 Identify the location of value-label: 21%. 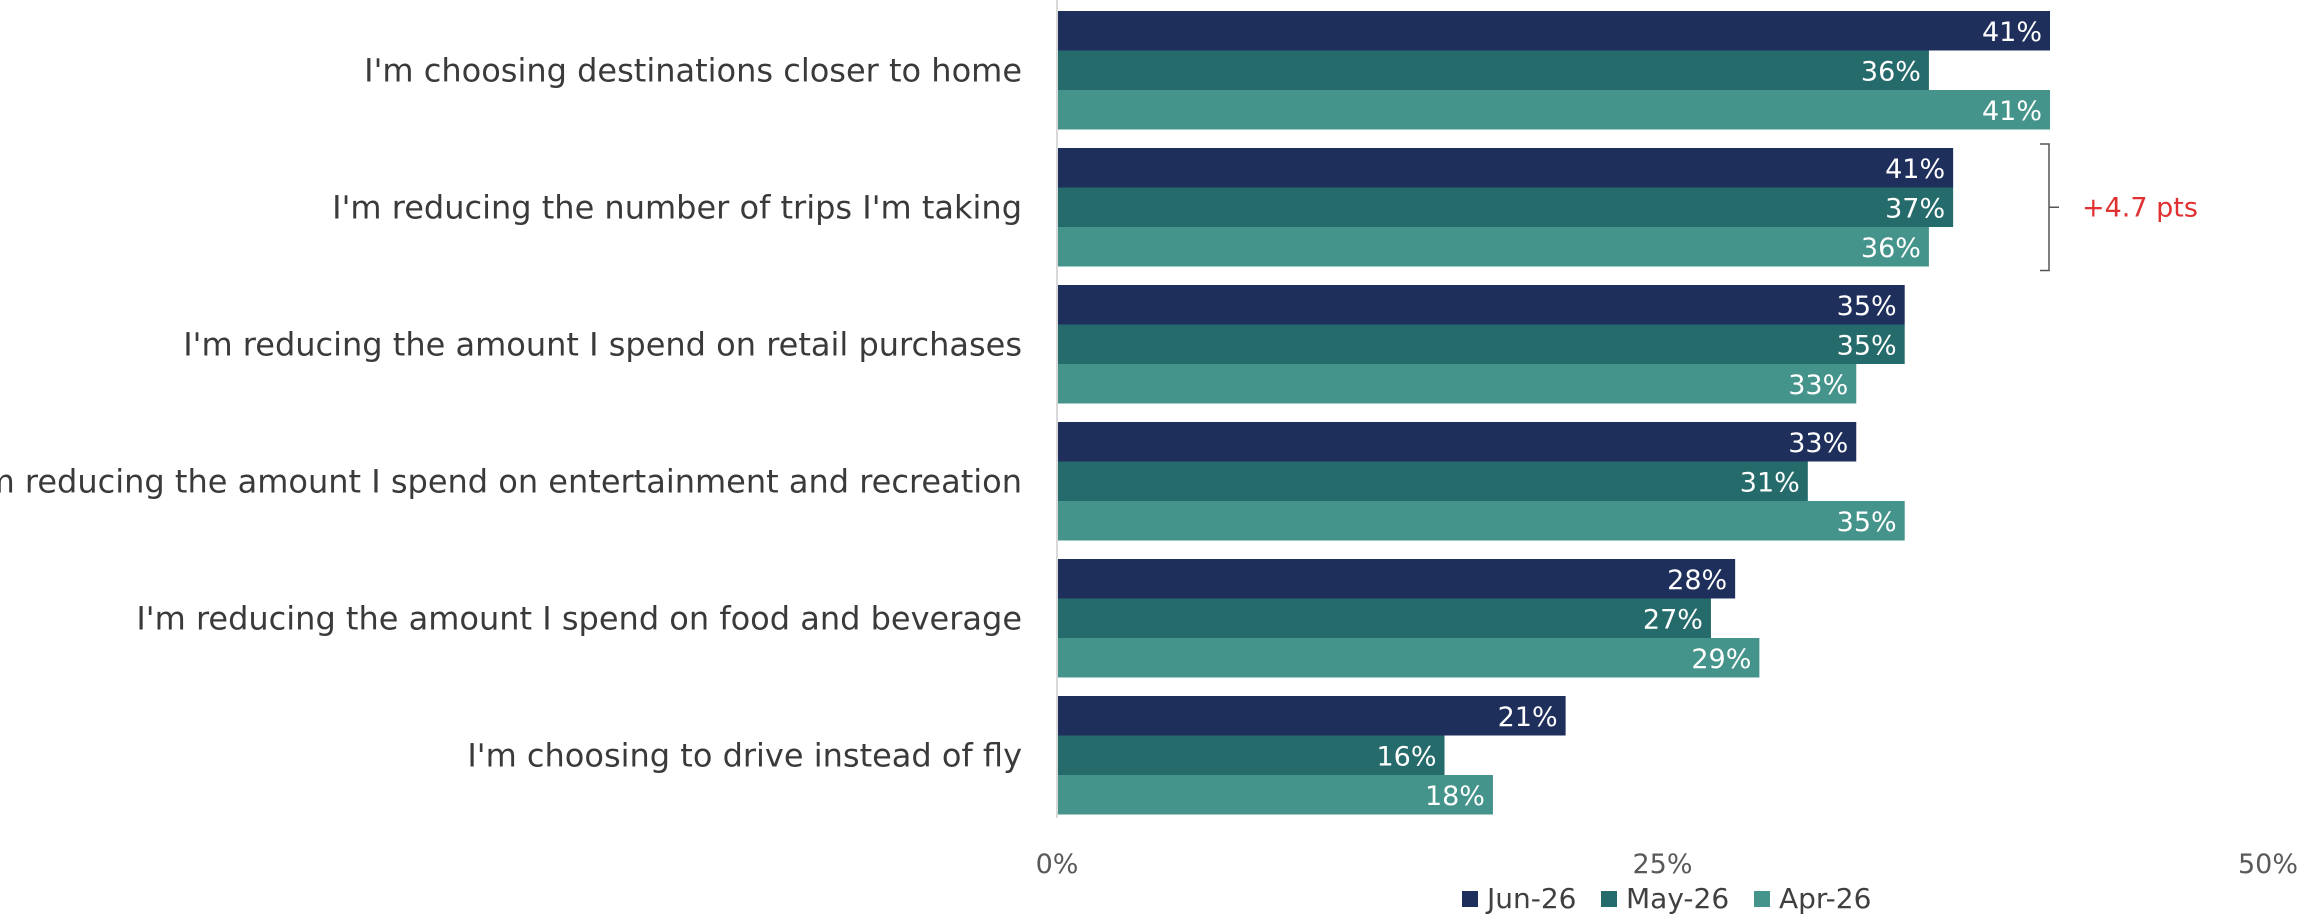
(1528, 717).